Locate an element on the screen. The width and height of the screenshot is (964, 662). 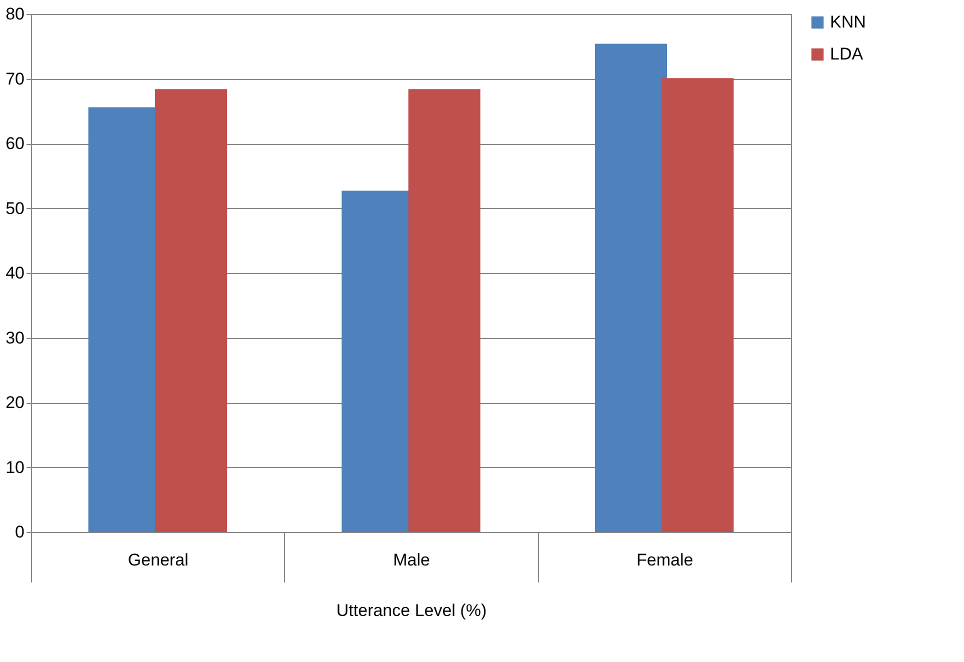
legend-label: KNN is located at coordinates (848, 22).